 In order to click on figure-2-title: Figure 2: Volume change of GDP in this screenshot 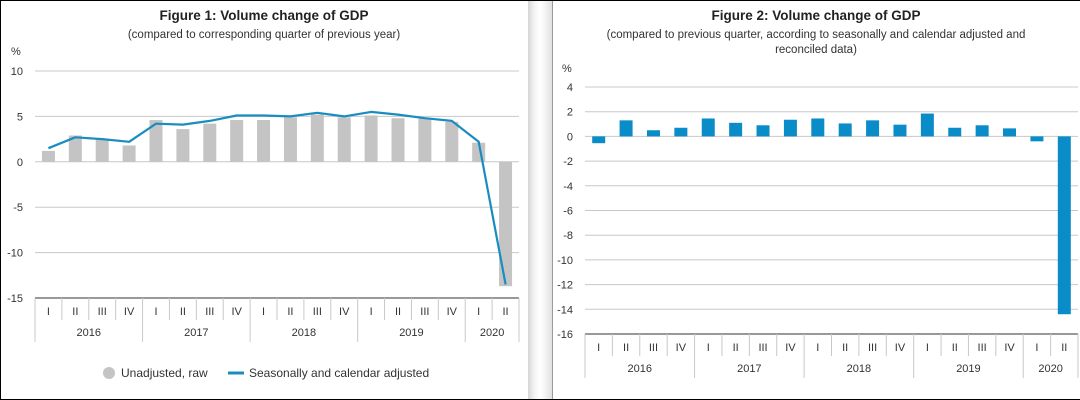, I will do `click(815, 15)`.